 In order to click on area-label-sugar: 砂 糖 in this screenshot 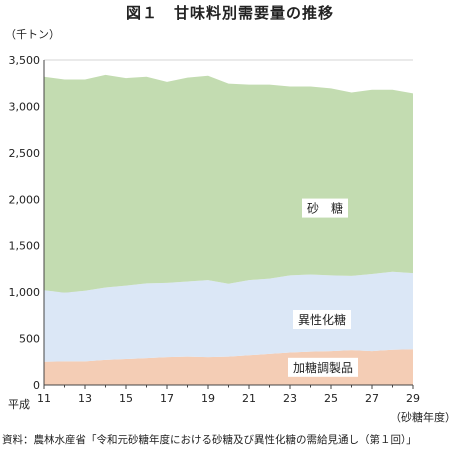, I will do `click(325, 208)`.